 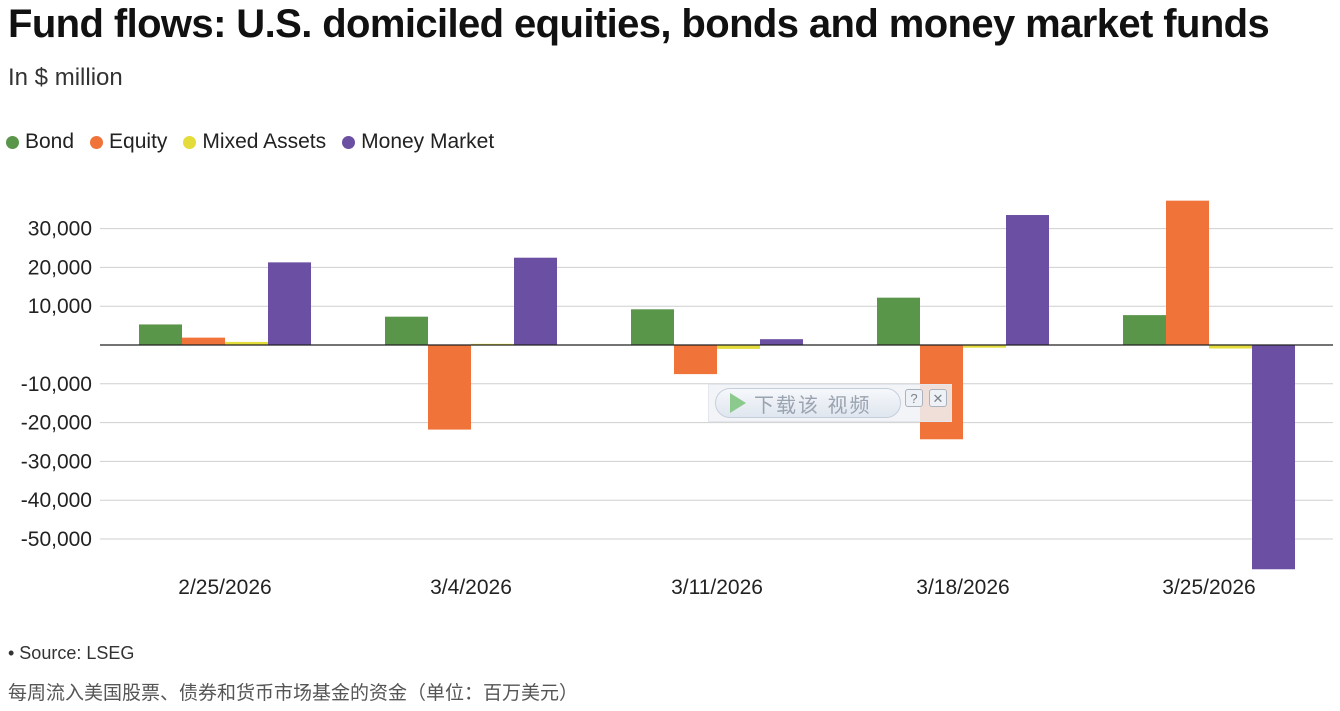 I want to click on legend-item-mixed-assets: Mixed Assets, so click(x=254, y=142).